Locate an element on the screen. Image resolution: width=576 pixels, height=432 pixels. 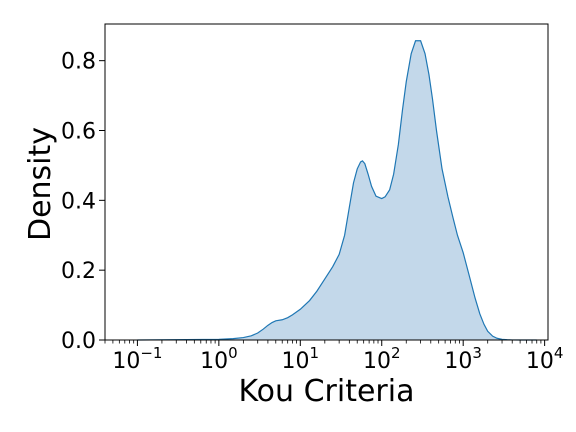
y-tick-label-1: 0.2 is located at coordinates (78, 271).